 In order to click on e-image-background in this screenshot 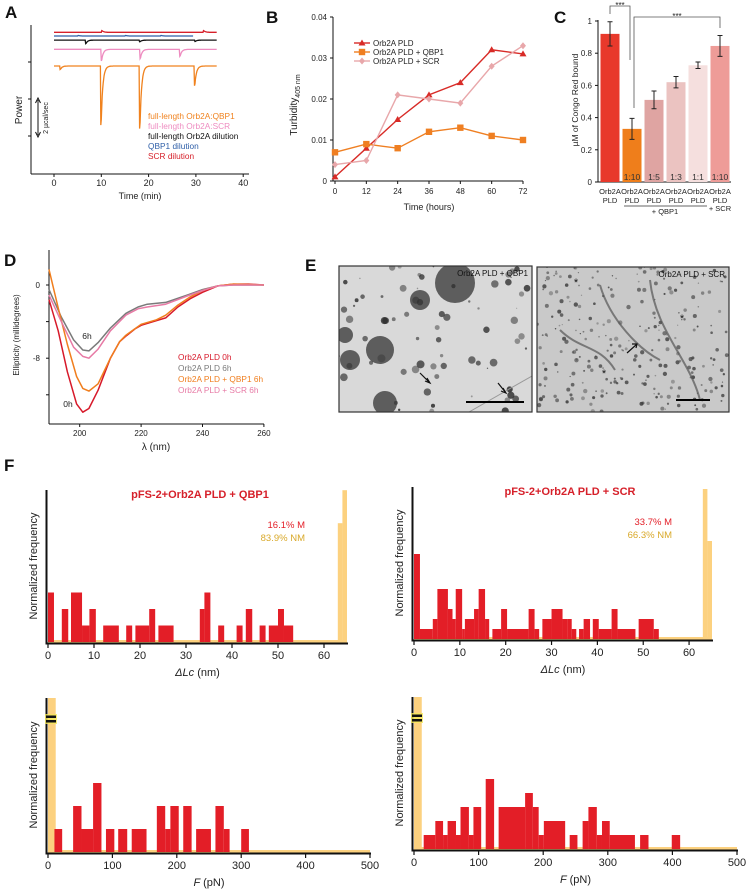, I will do `click(435, 339)`.